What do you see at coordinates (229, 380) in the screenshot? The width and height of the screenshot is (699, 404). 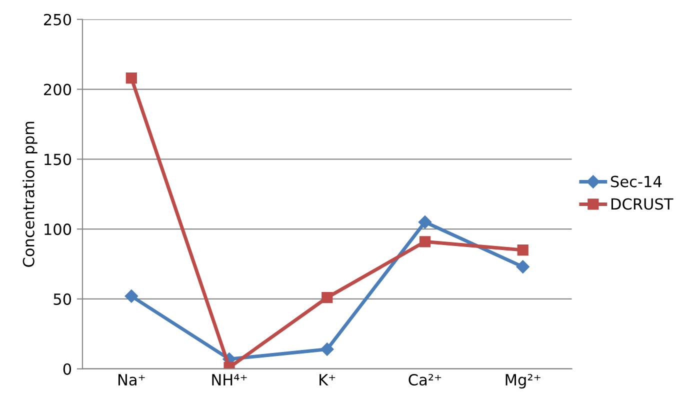 I see `x-tick-label: NH⁴⁺` at bounding box center [229, 380].